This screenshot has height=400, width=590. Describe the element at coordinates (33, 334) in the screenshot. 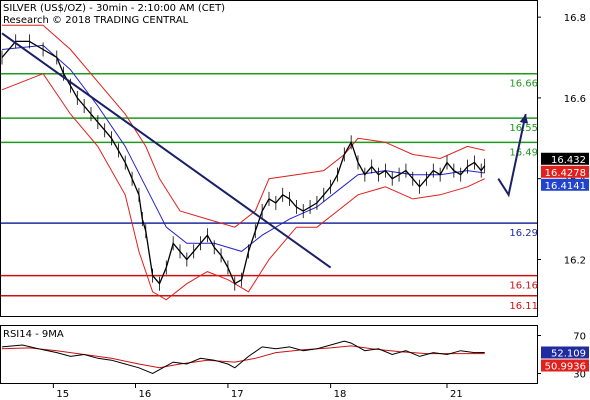

I see `rsi-label: RSI14 - 9MA` at that location.